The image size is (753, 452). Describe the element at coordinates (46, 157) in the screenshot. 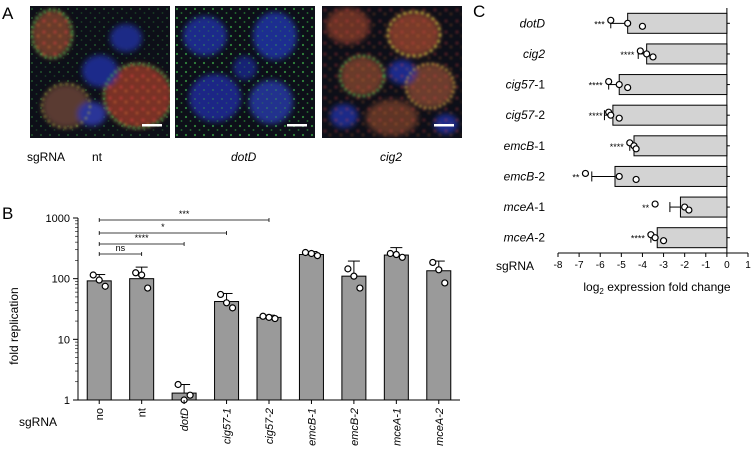

I see `panel-a-sgrna-label: sgRNA` at that location.